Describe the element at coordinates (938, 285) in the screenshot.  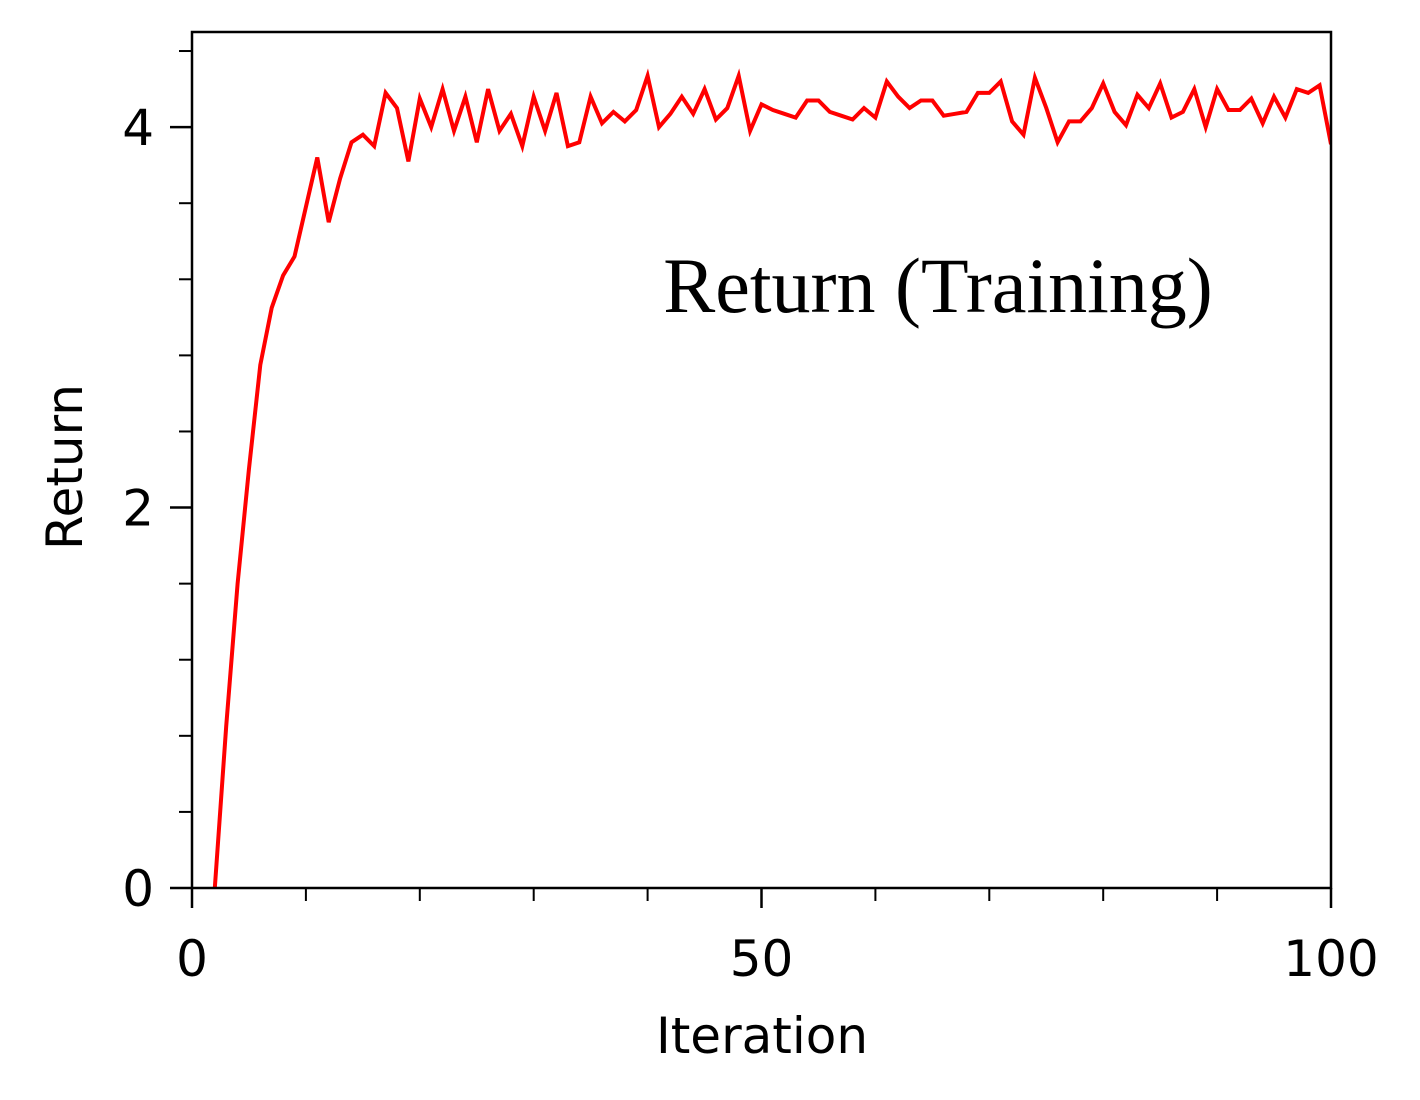
I see `chart-annotation: Return (Training)` at that location.